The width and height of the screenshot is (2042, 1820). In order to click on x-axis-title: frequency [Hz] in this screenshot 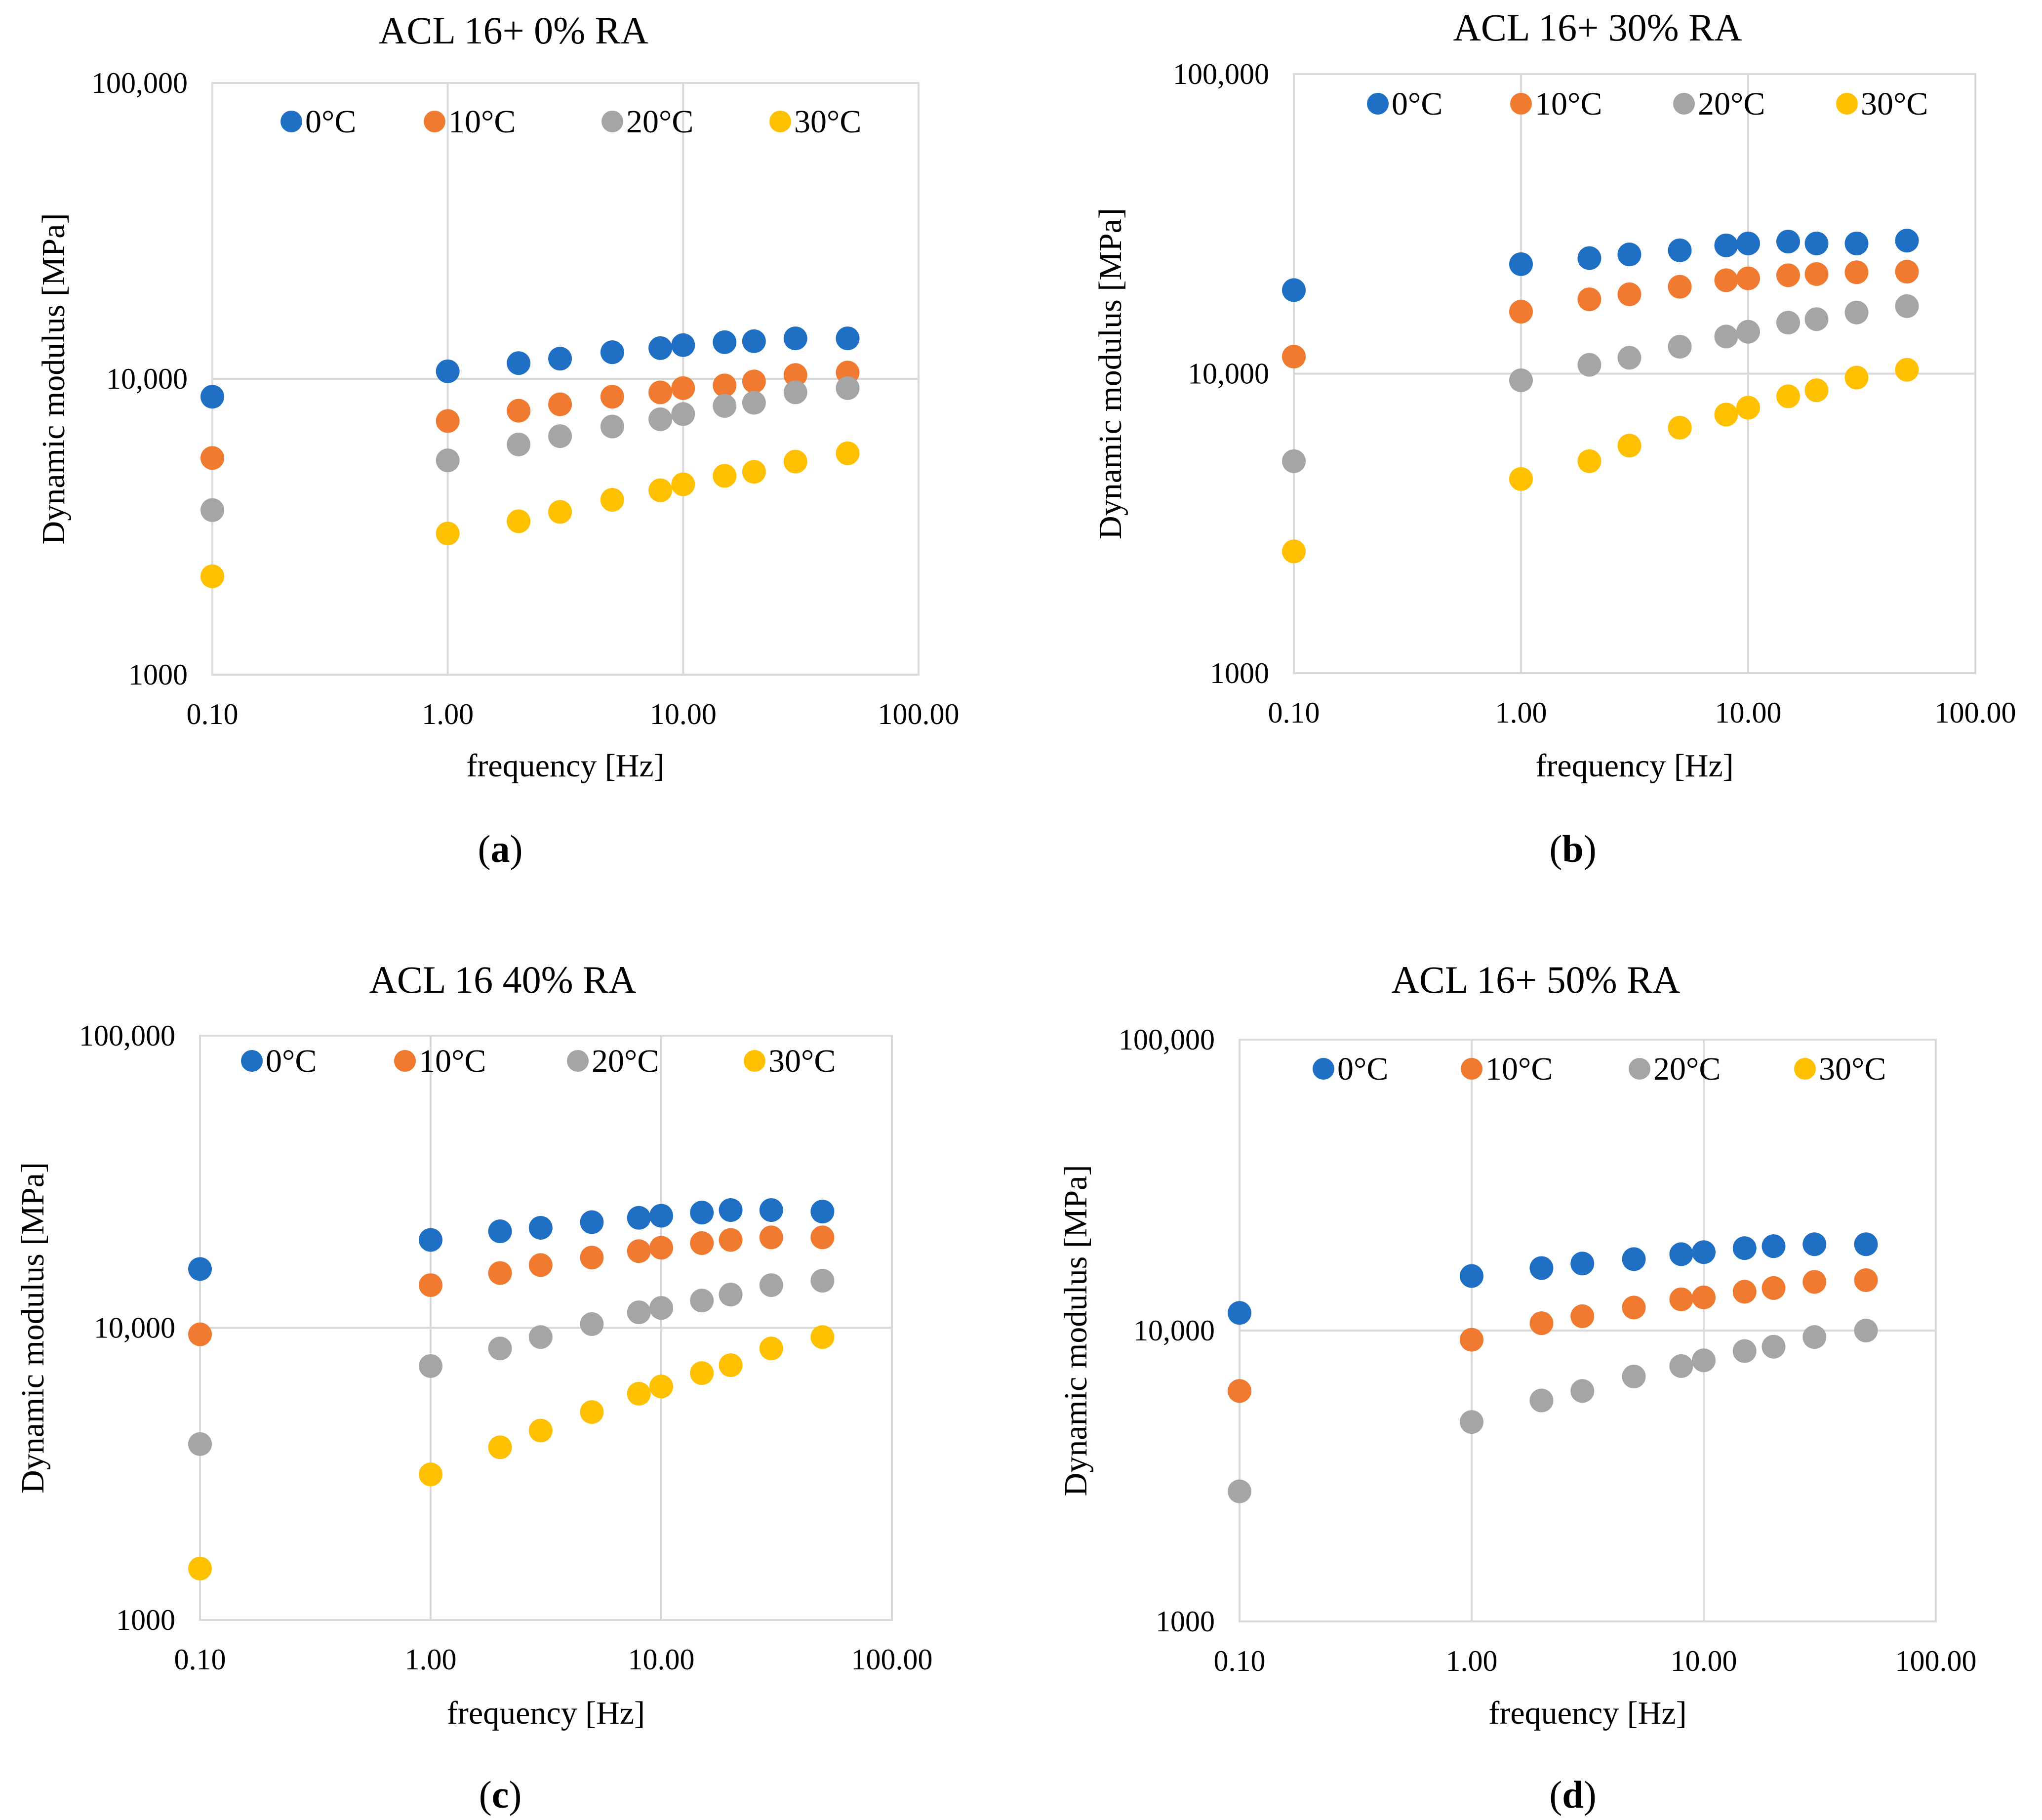, I will do `click(1634, 766)`.